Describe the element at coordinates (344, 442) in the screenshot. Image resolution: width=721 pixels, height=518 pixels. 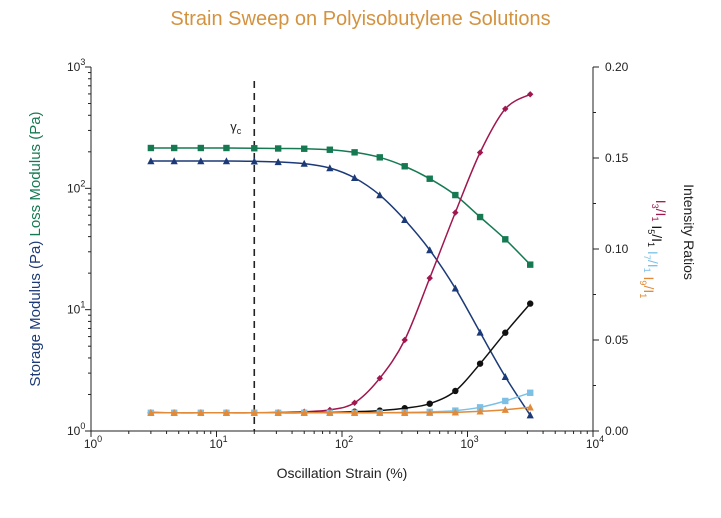
I see `x-tick-label: 10²` at that location.